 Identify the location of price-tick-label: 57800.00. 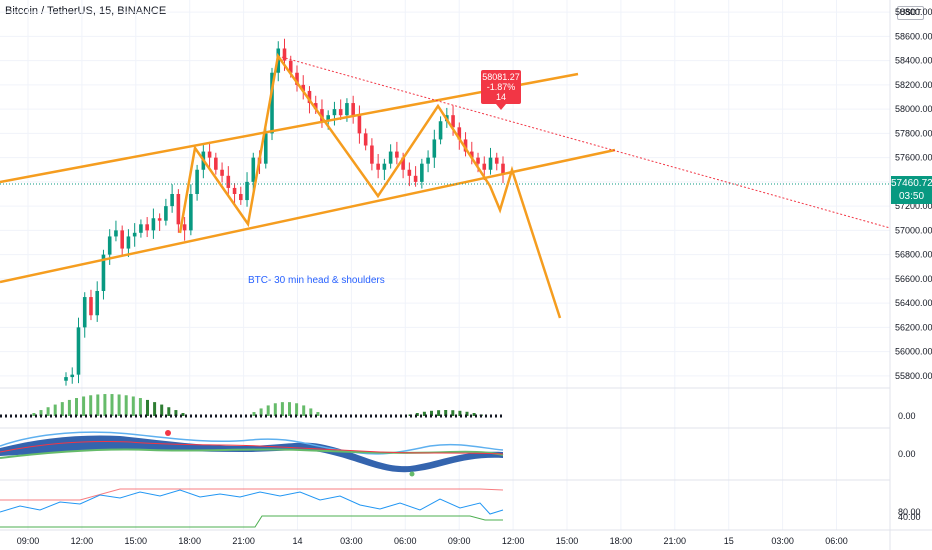
(913, 133).